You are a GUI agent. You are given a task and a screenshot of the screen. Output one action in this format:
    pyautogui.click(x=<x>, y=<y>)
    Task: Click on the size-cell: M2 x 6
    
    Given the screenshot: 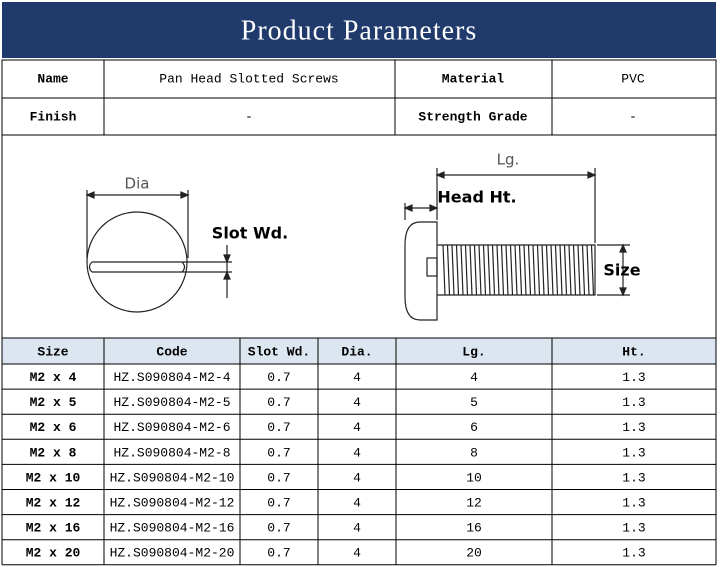 What is the action you would take?
    pyautogui.click(x=53, y=427)
    